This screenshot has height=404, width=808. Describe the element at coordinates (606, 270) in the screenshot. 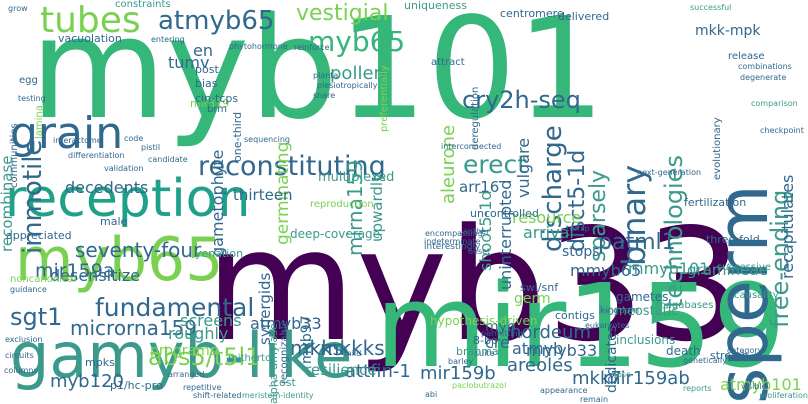

I see `cloud-word: mmyb65` at that location.